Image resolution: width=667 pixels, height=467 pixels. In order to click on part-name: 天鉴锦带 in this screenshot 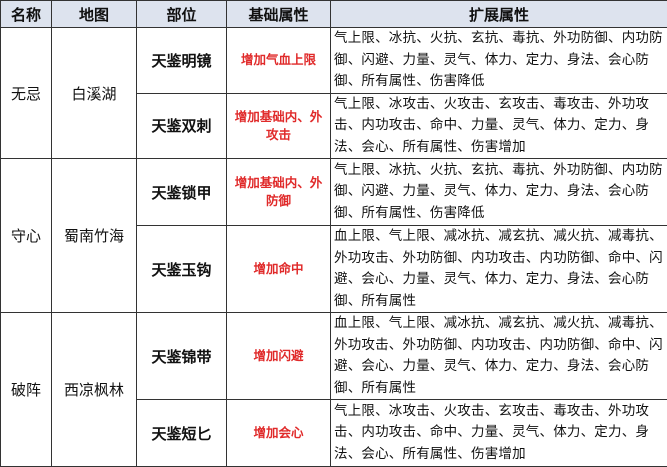, I will do `click(182, 356)`.